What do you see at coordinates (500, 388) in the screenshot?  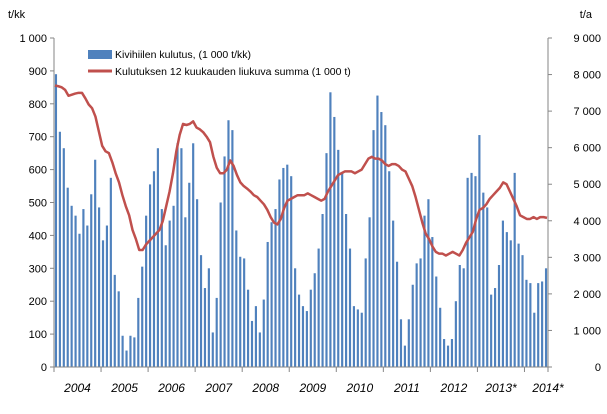 I see `x-tick-label: 2013*` at bounding box center [500, 388].